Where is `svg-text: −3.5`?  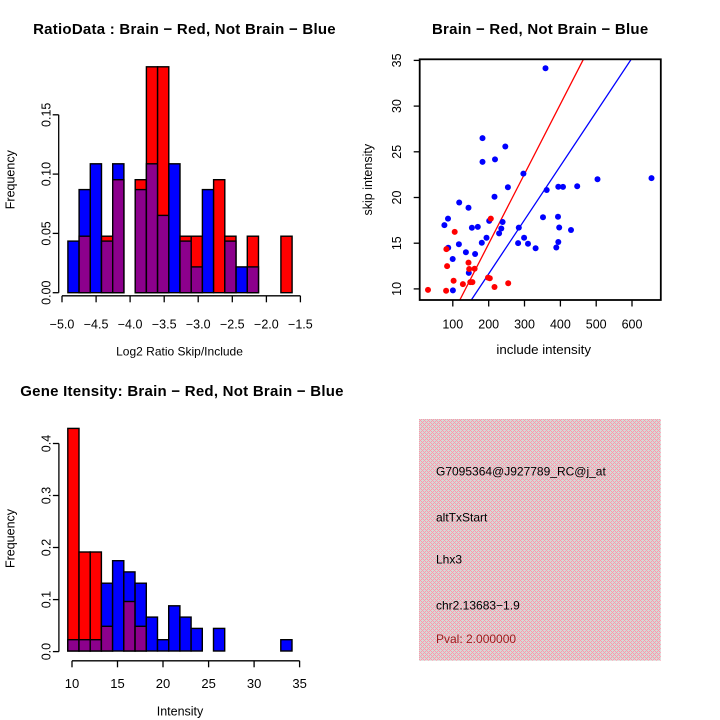
svg-text: −3.5 is located at coordinates (164, 325).